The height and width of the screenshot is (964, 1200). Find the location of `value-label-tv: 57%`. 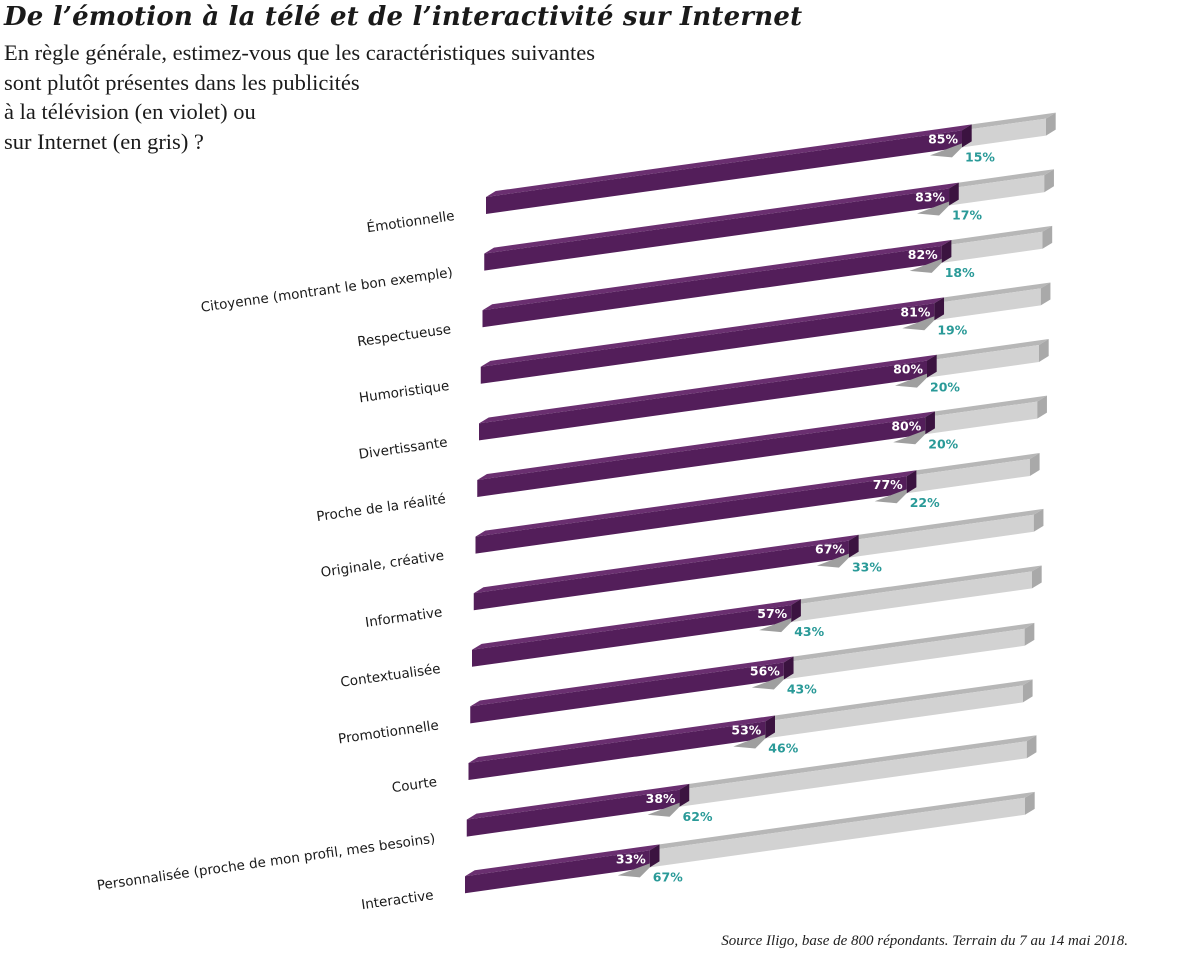

value-label-tv: 57% is located at coordinates (772, 613).